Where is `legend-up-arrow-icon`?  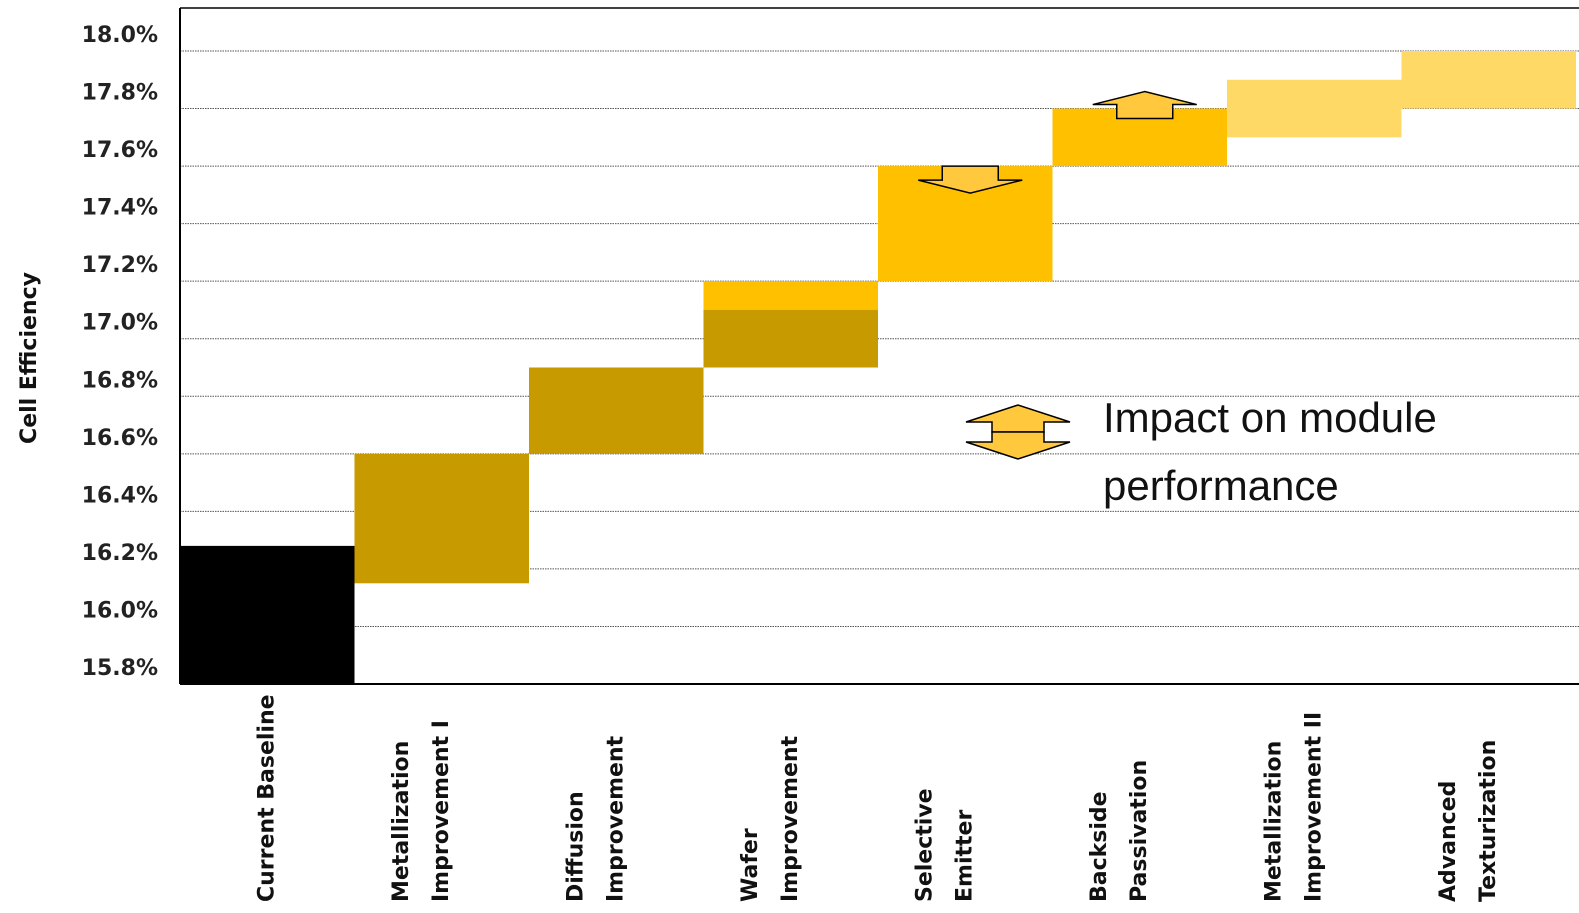
legend-up-arrow-icon is located at coordinates (1018, 418).